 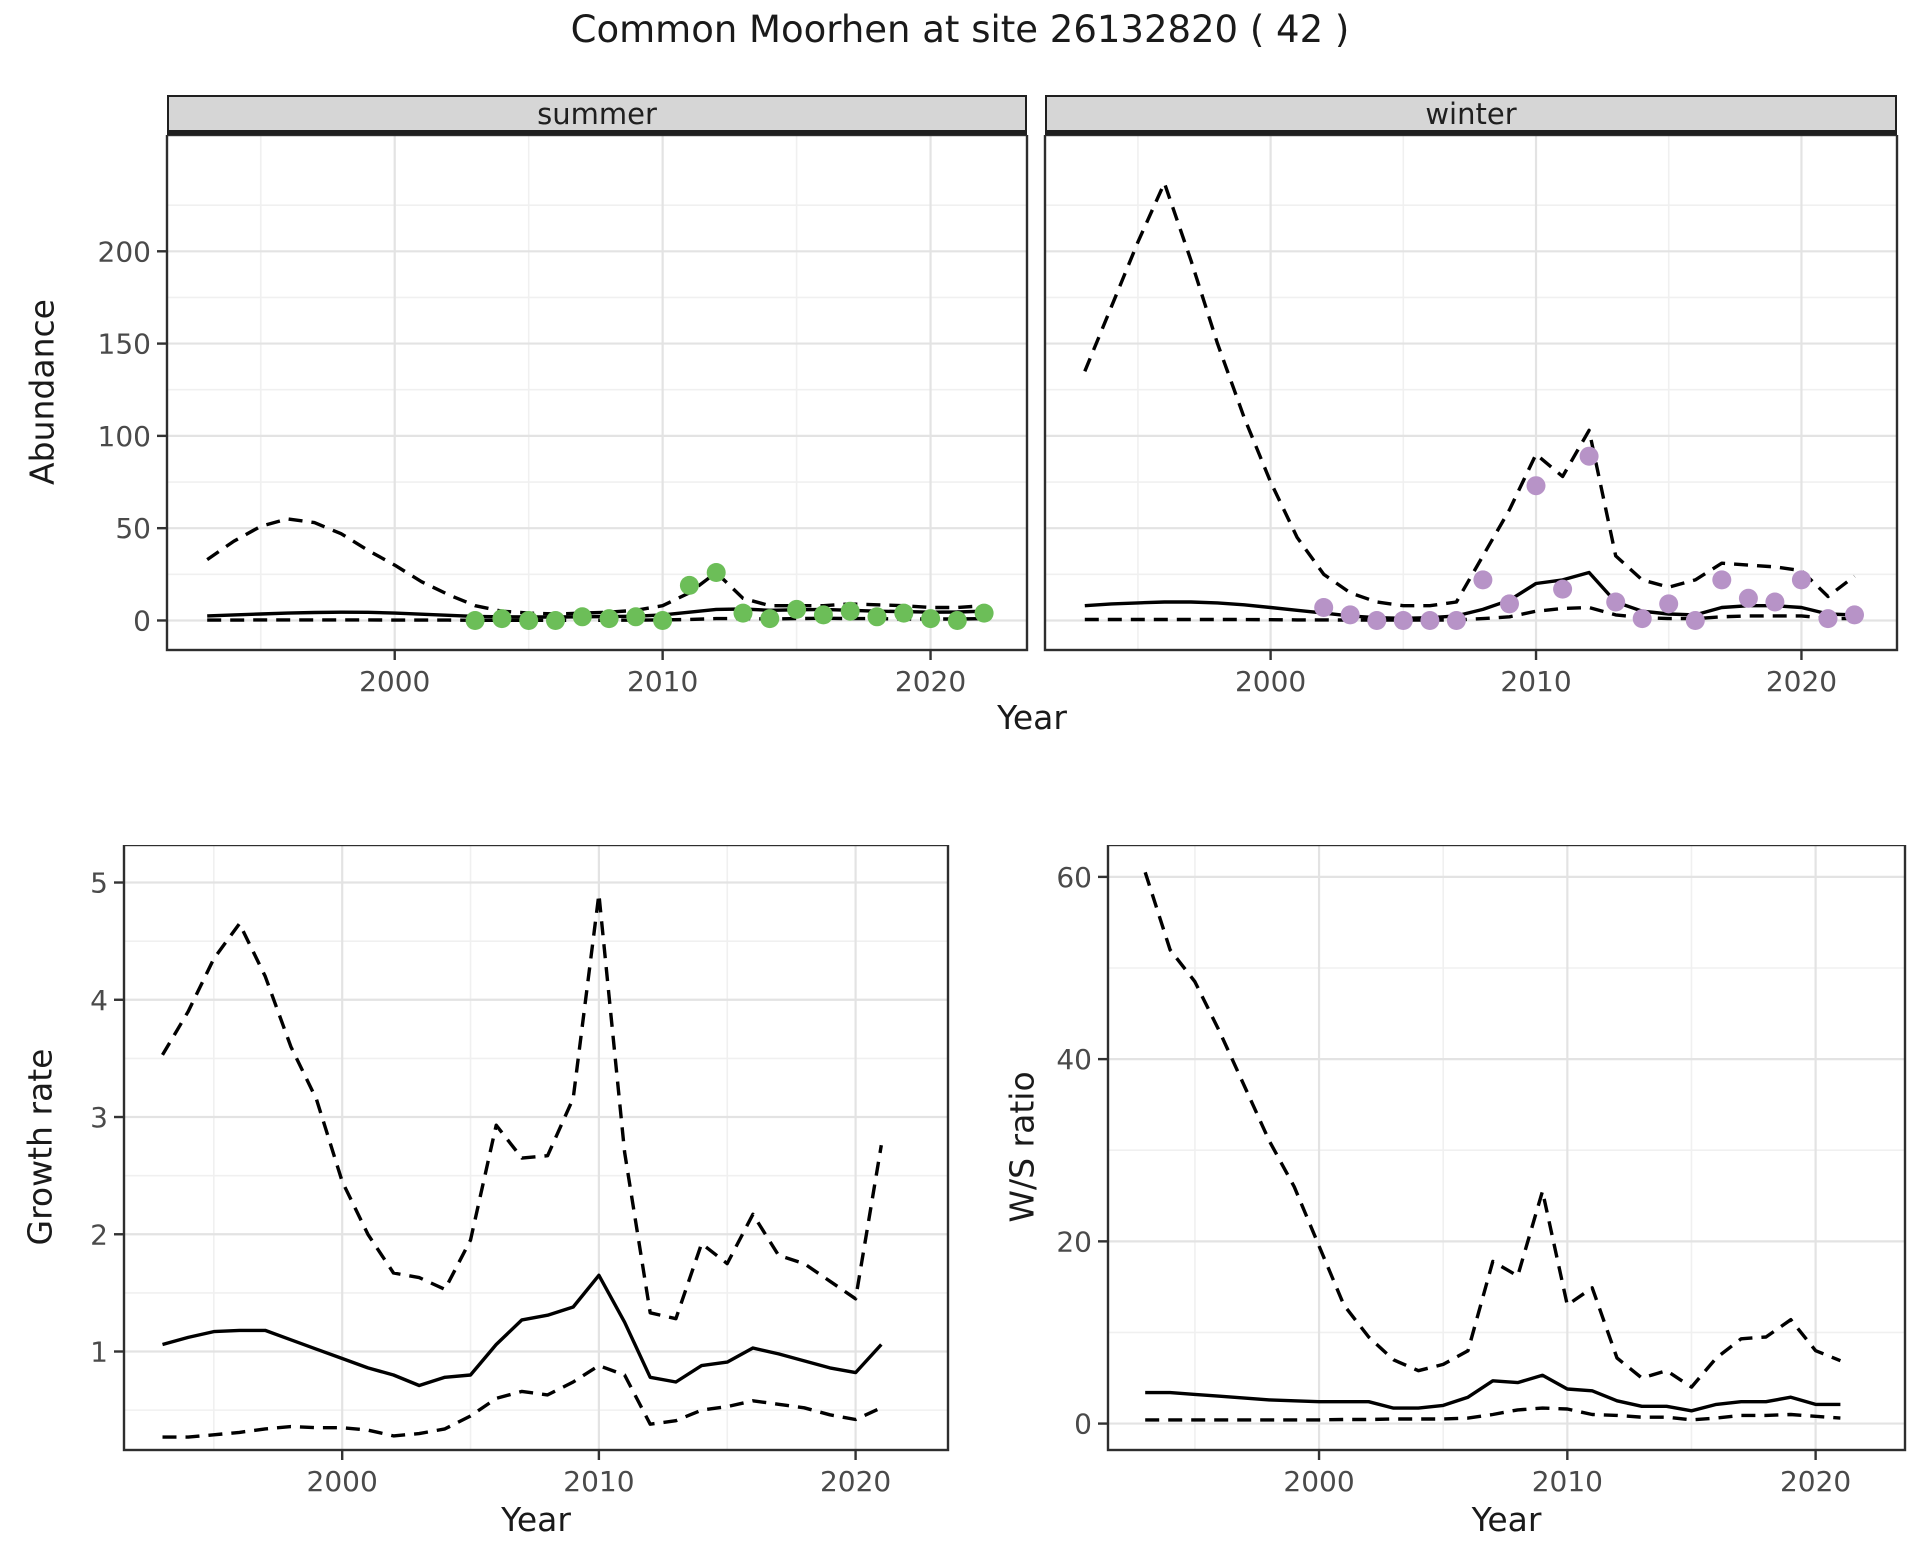 I want to click on y-tick-label: 40, so click(x=1074, y=1059).